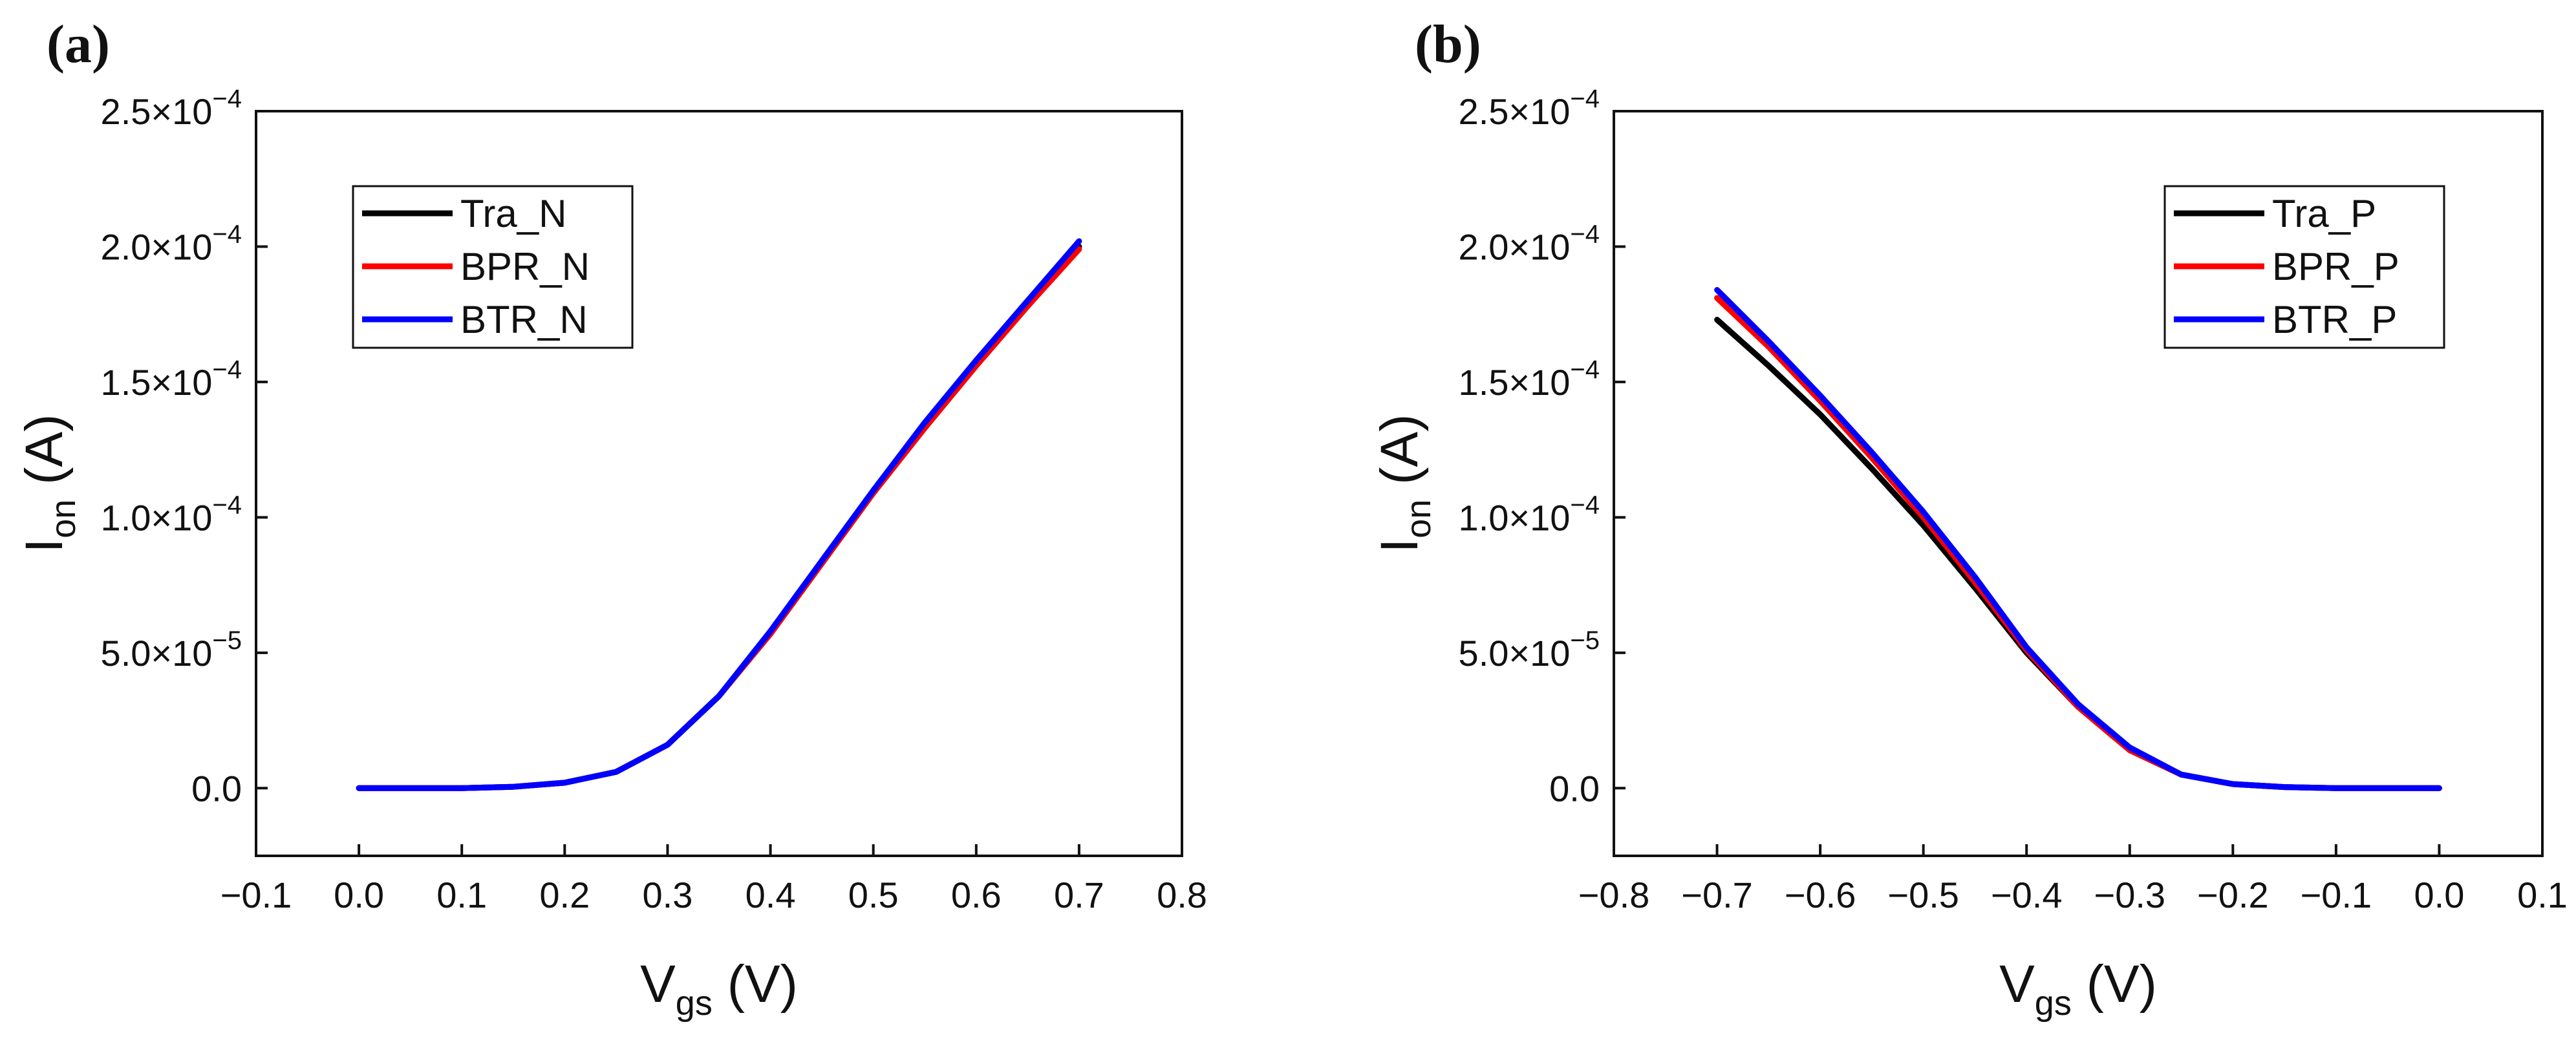 The image size is (2576, 1042). I want to click on chart-a-x-axis-title: Vgs (V), so click(719, 989).